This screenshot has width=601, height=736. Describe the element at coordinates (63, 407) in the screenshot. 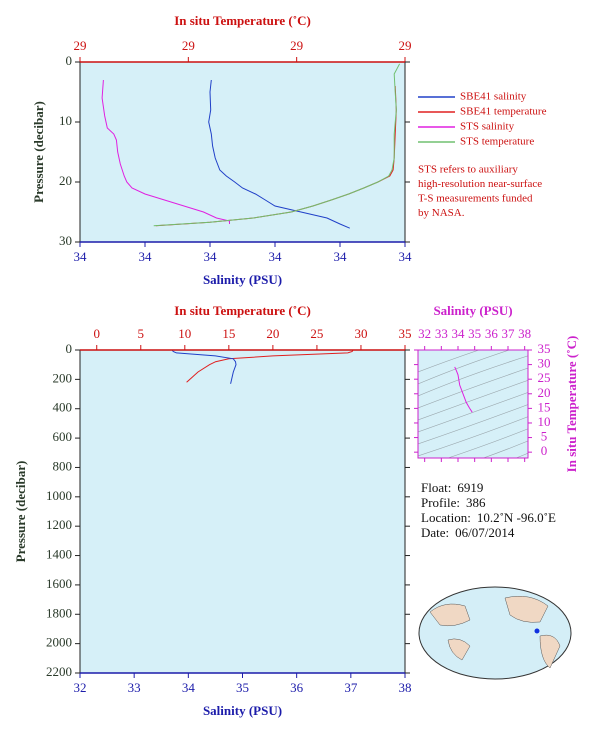

I see `y-tick-label: 400` at that location.